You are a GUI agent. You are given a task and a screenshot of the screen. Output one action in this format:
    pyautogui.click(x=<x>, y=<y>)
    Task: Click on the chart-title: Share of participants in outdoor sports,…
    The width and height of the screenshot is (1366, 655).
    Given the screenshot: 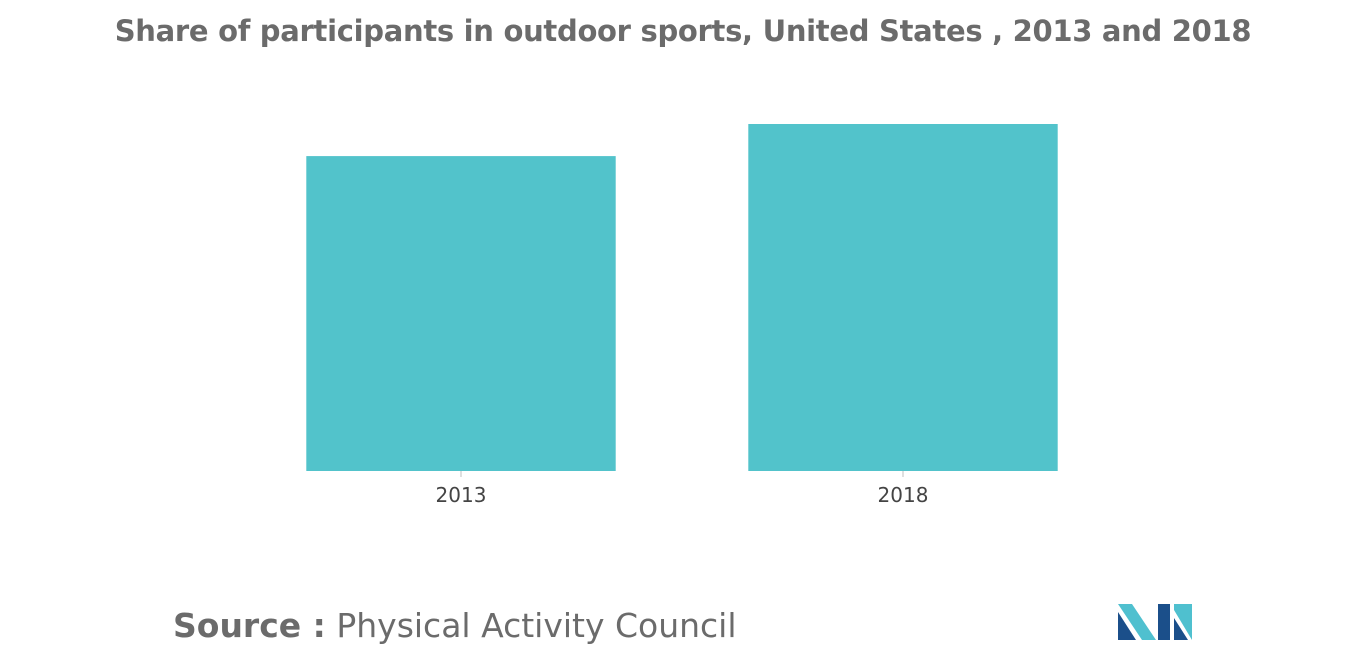 What is the action you would take?
    pyautogui.click(x=683, y=31)
    